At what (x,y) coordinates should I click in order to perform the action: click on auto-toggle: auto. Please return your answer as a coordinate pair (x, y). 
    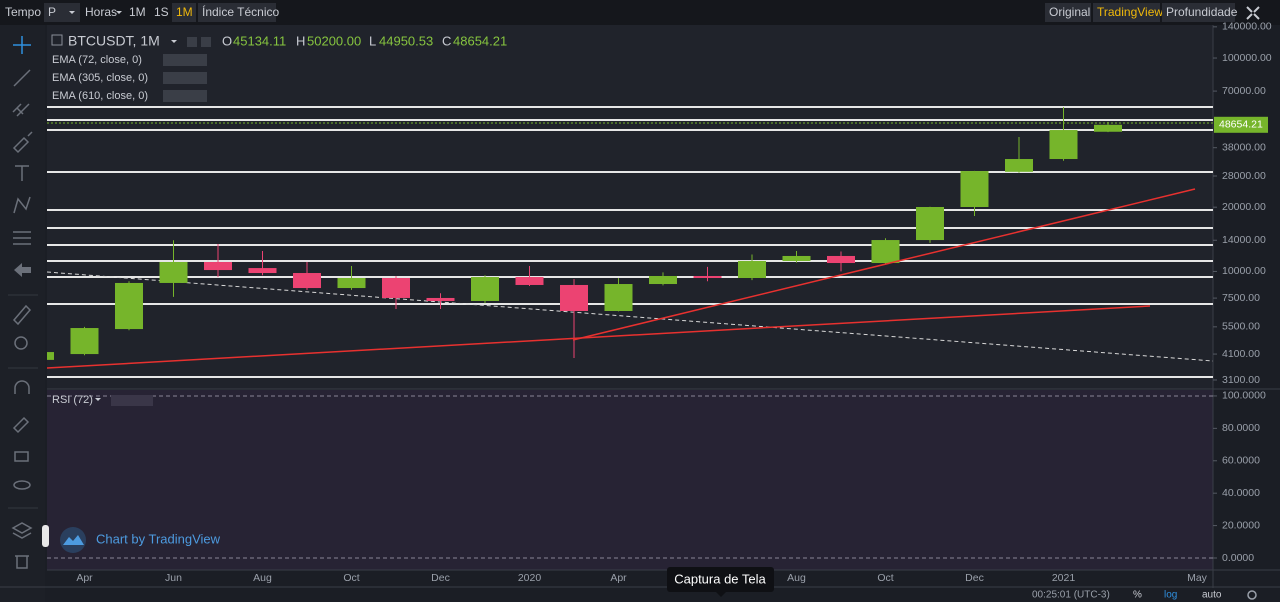
    Looking at the image, I should click on (1212, 595).